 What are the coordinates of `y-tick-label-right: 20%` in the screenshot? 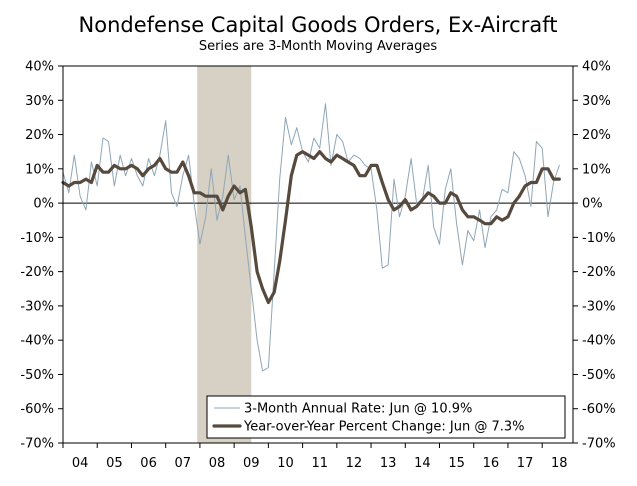 It's located at (596, 135).